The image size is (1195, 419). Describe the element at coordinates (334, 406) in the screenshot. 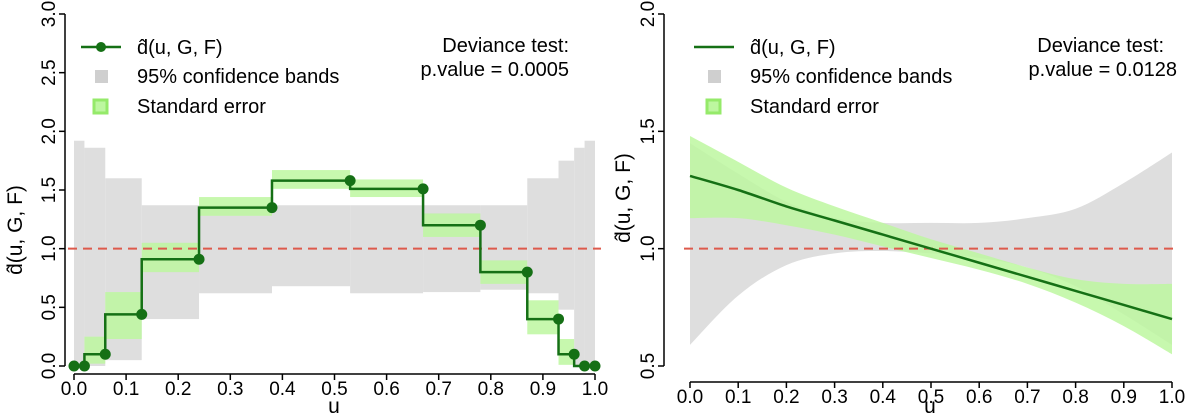

I see `left-x-axis-label: u` at that location.